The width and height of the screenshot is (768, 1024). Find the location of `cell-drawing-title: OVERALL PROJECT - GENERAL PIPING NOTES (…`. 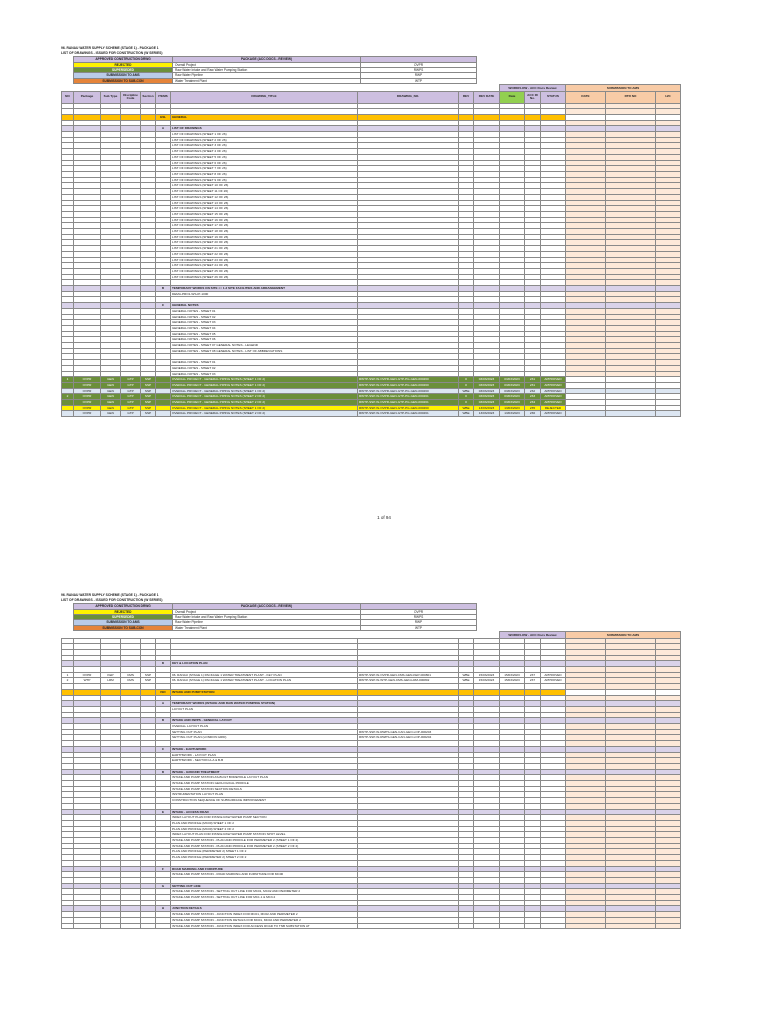

cell-drawing-title: OVERALL PROJECT - GENERAL PIPING NOTES (… is located at coordinates (264, 414).